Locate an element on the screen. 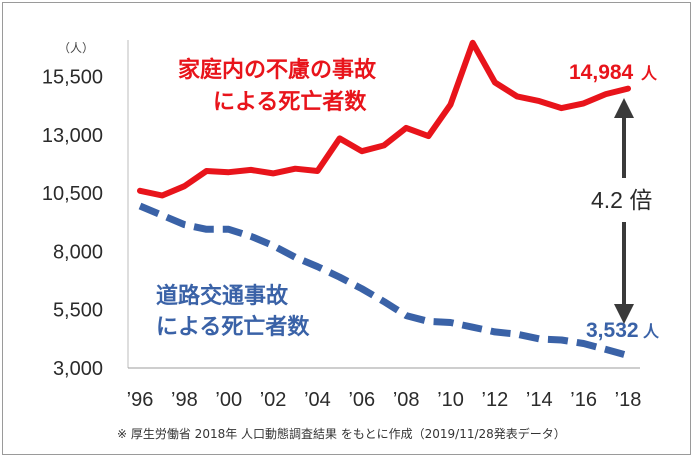 The height and width of the screenshot is (459, 695). home-accident-end-unit: 人 is located at coordinates (649, 74).